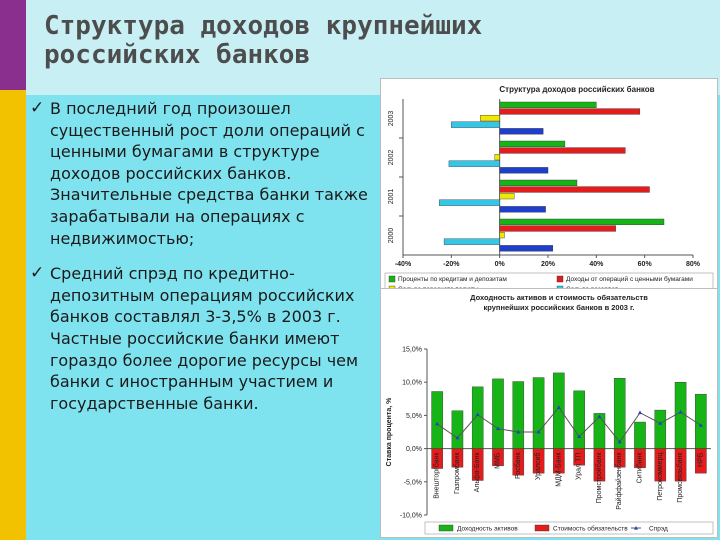 This screenshot has width=720, height=540. I want to click on category-label: МДМ-Банк, so click(558, 469).